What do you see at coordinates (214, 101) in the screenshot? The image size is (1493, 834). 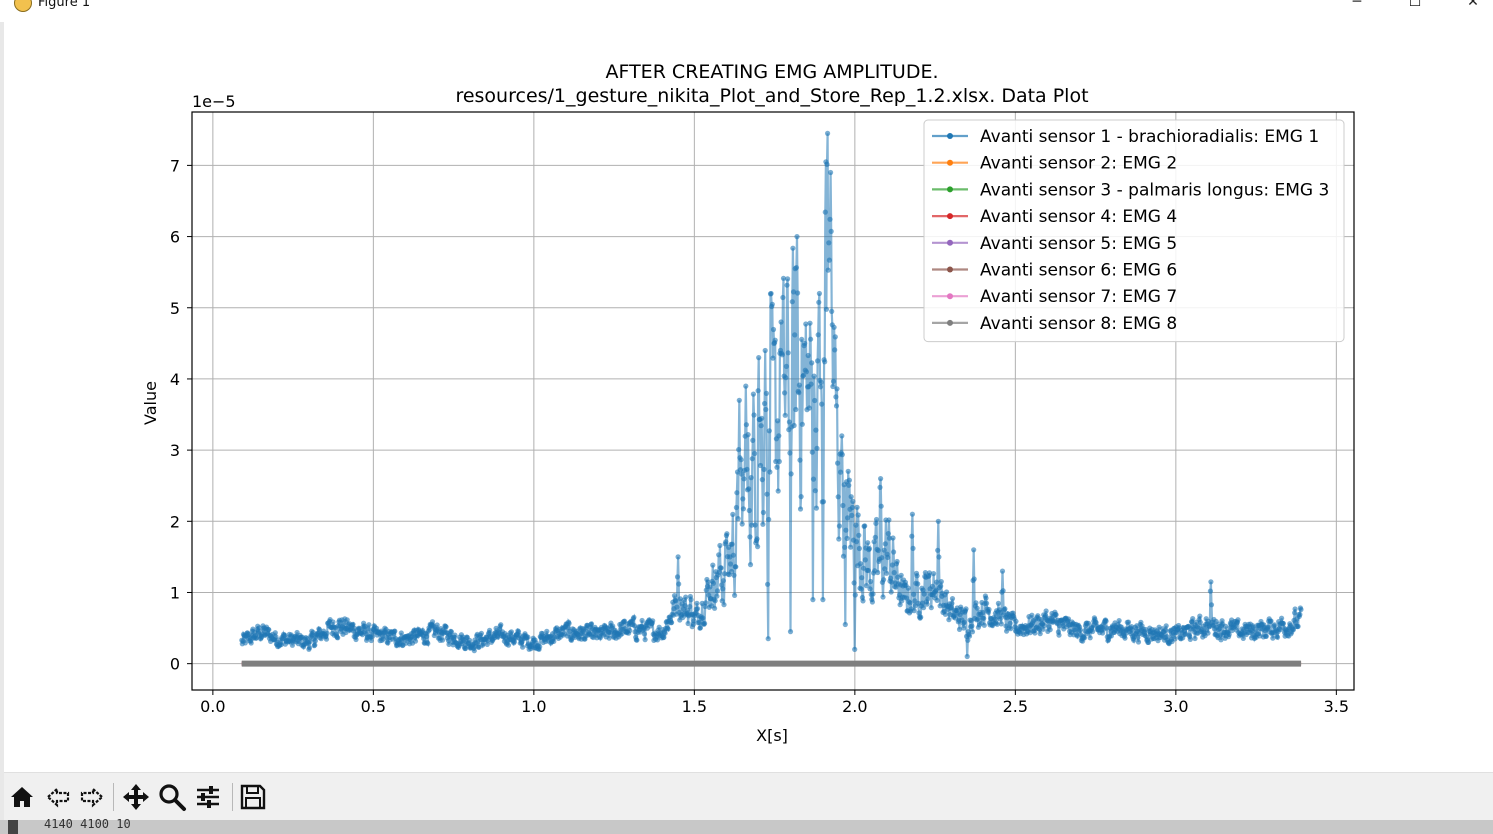 I see `y-scale-label: 1e−5` at bounding box center [214, 101].